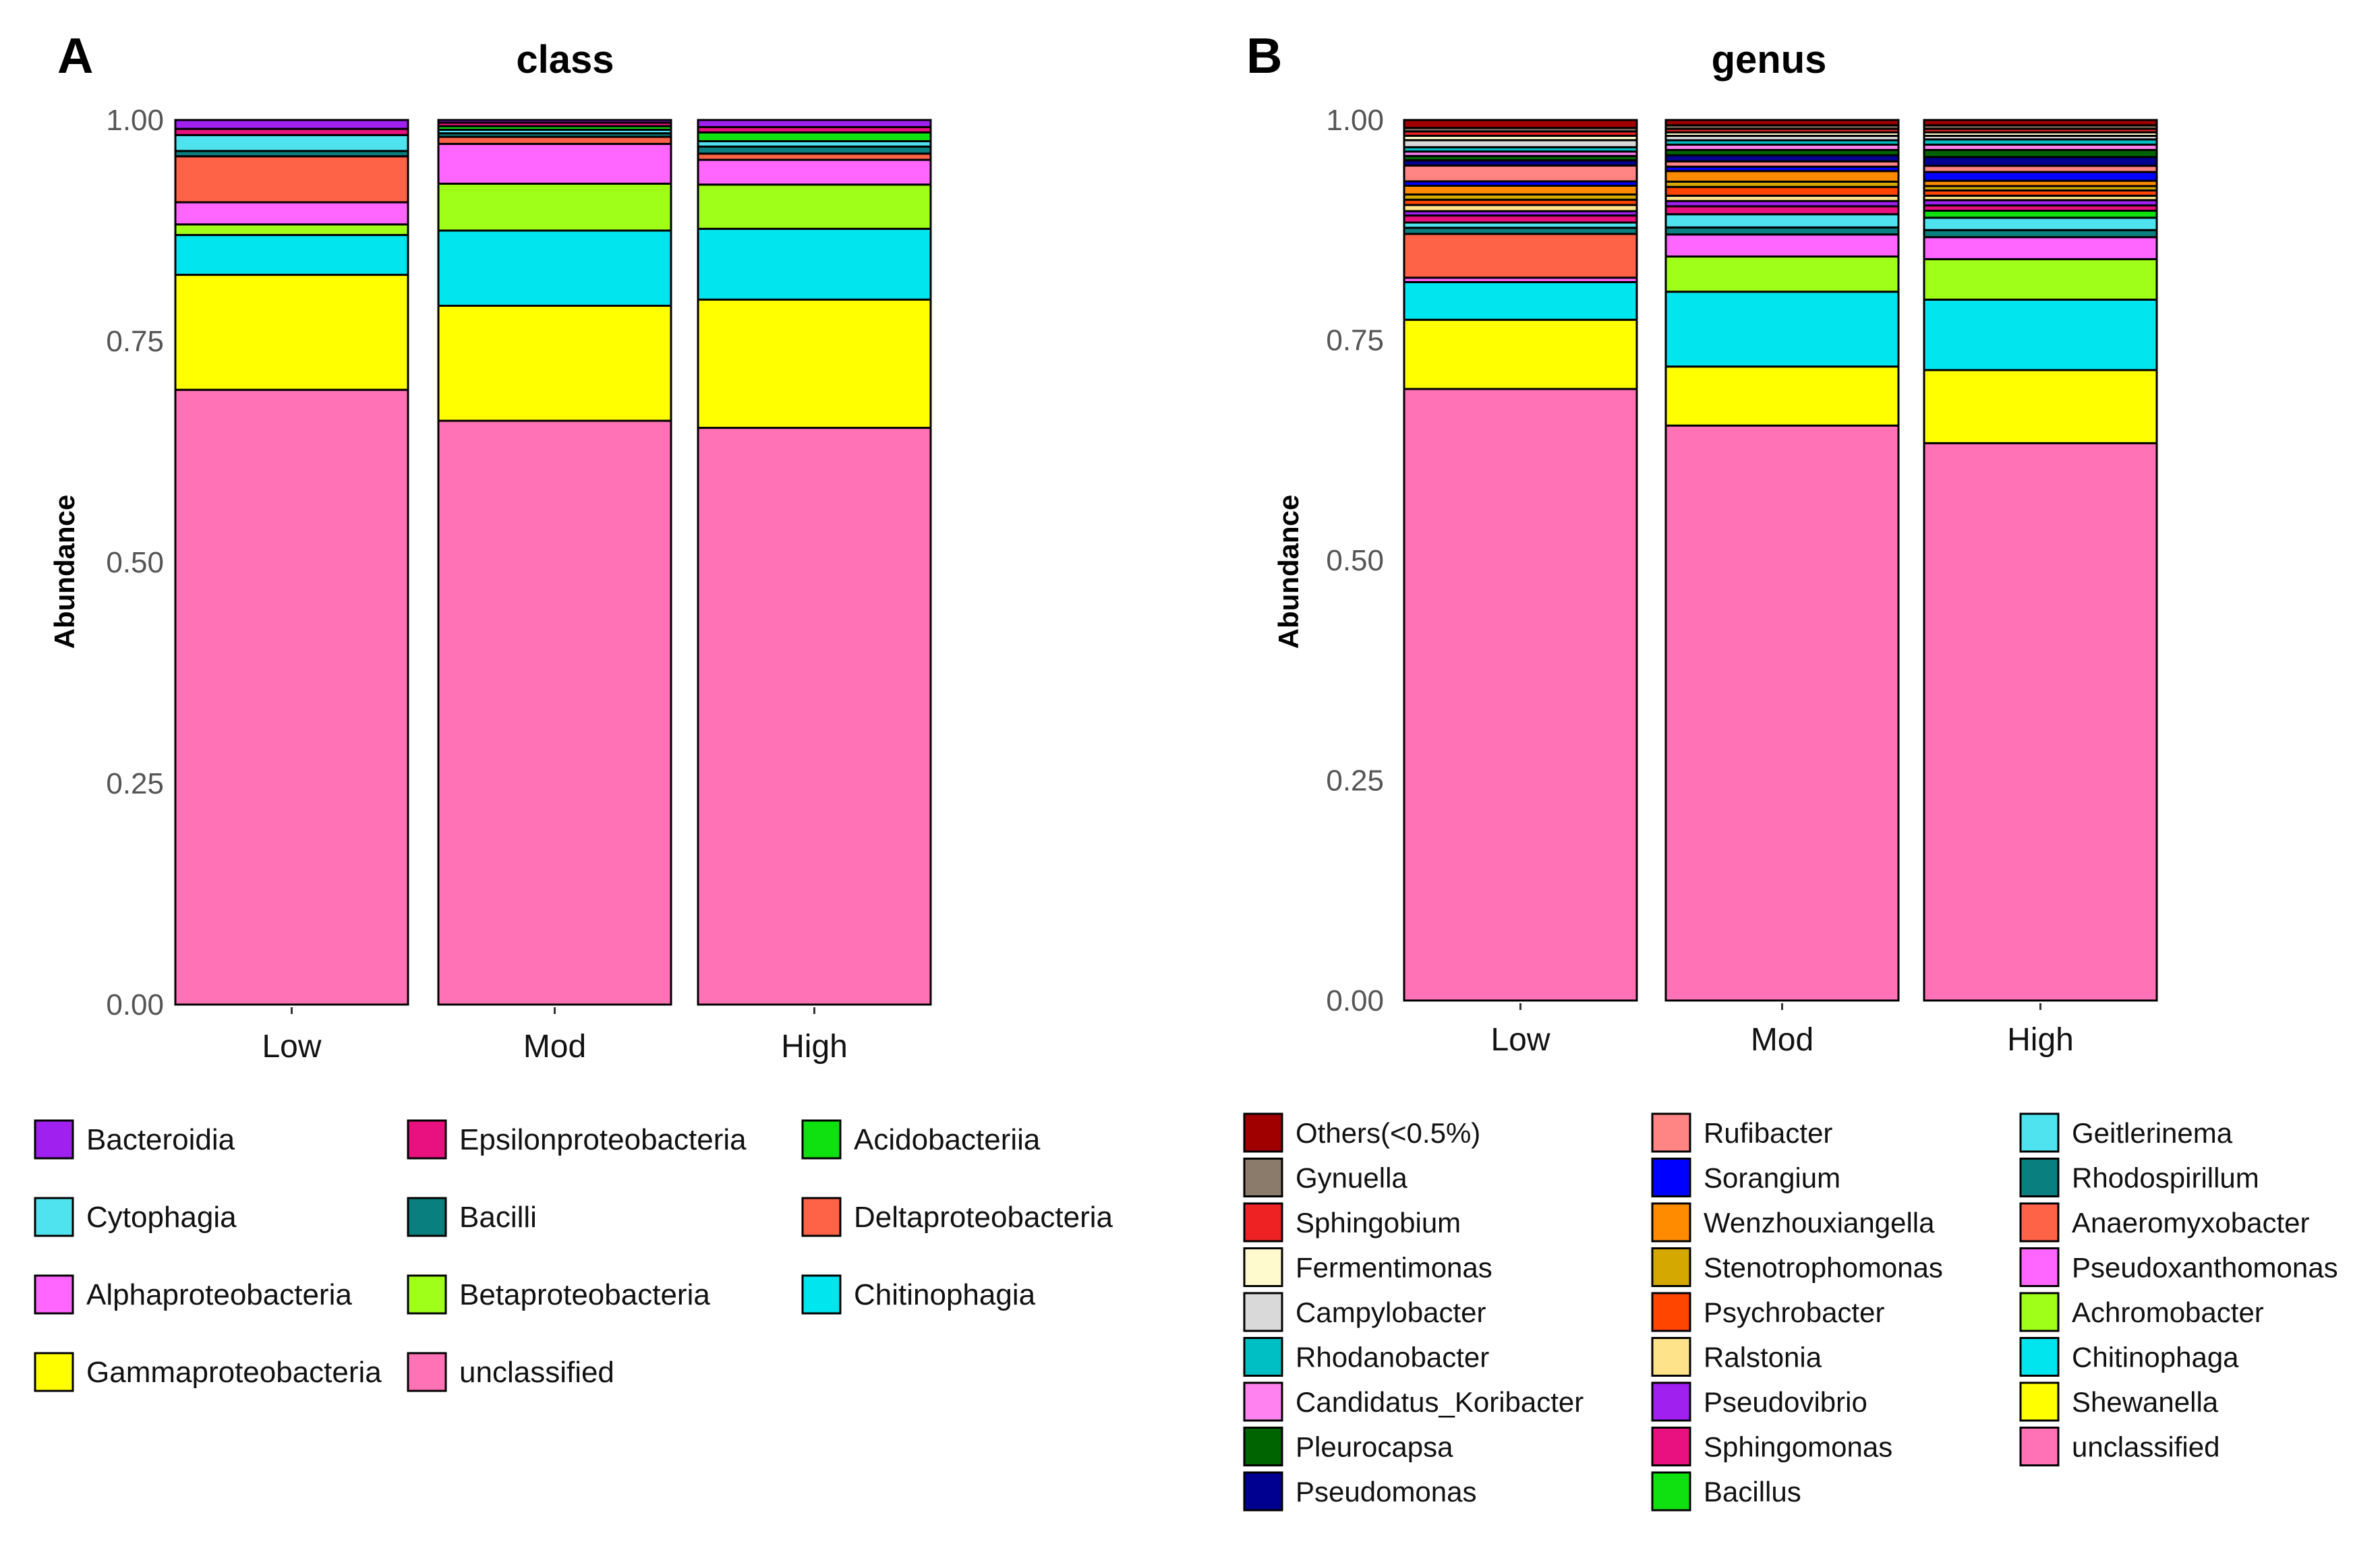 The image size is (2380, 1550). I want to click on bar-segment-gammaproteobacteria, so click(291, 332).